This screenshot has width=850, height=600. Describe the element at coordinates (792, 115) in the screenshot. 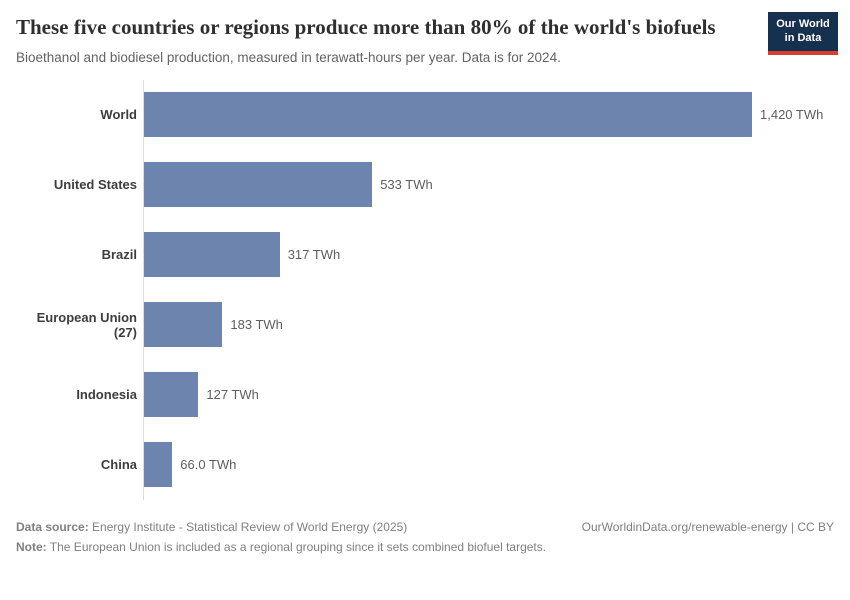

I see `value-label: 1,420 TWh` at that location.